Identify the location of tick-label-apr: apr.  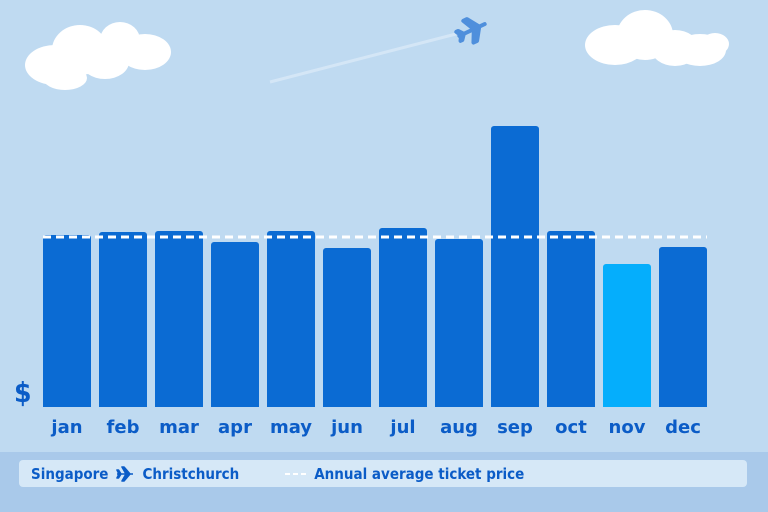
(235, 427).